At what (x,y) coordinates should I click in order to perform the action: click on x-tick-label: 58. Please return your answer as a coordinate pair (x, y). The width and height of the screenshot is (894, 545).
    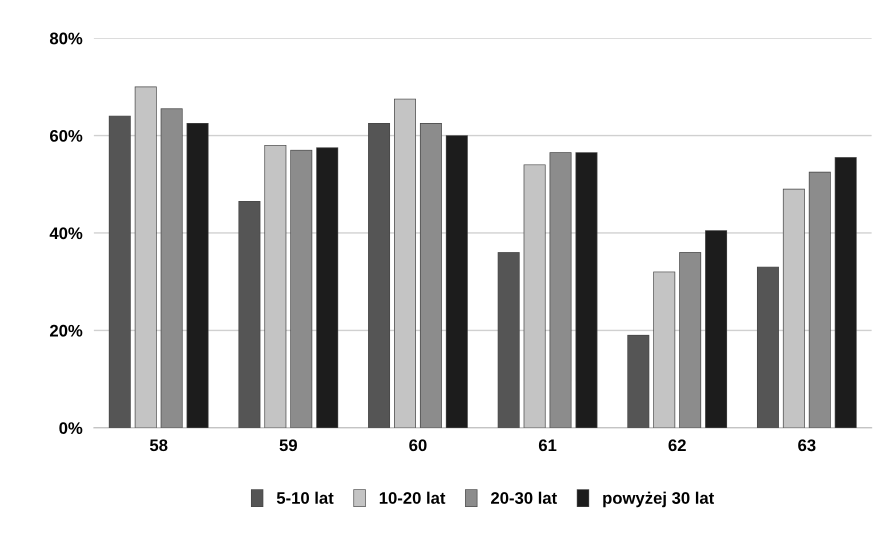
    Looking at the image, I should click on (159, 445).